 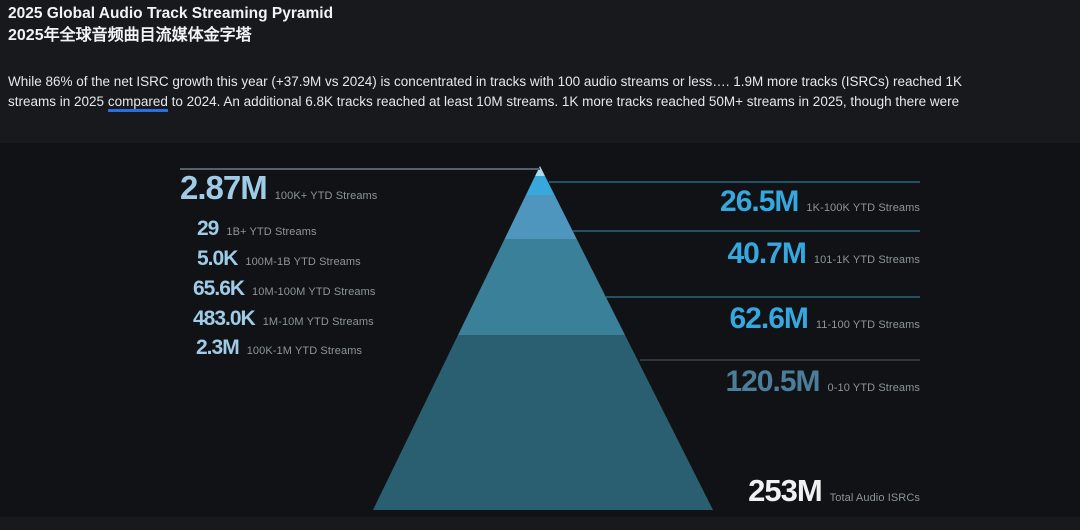 I want to click on total-value: 253M, so click(x=785, y=490).